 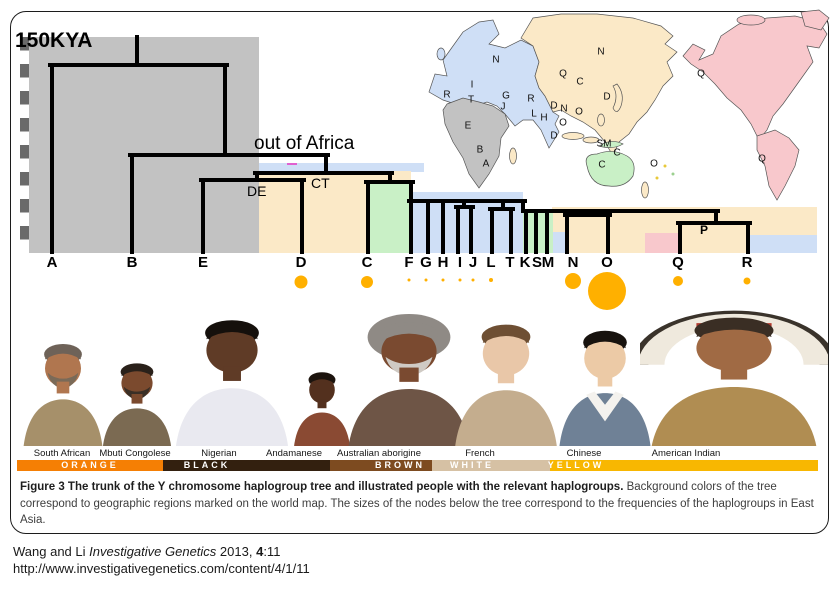 I want to click on map-haplogroup-letter: B, so click(x=480, y=150).